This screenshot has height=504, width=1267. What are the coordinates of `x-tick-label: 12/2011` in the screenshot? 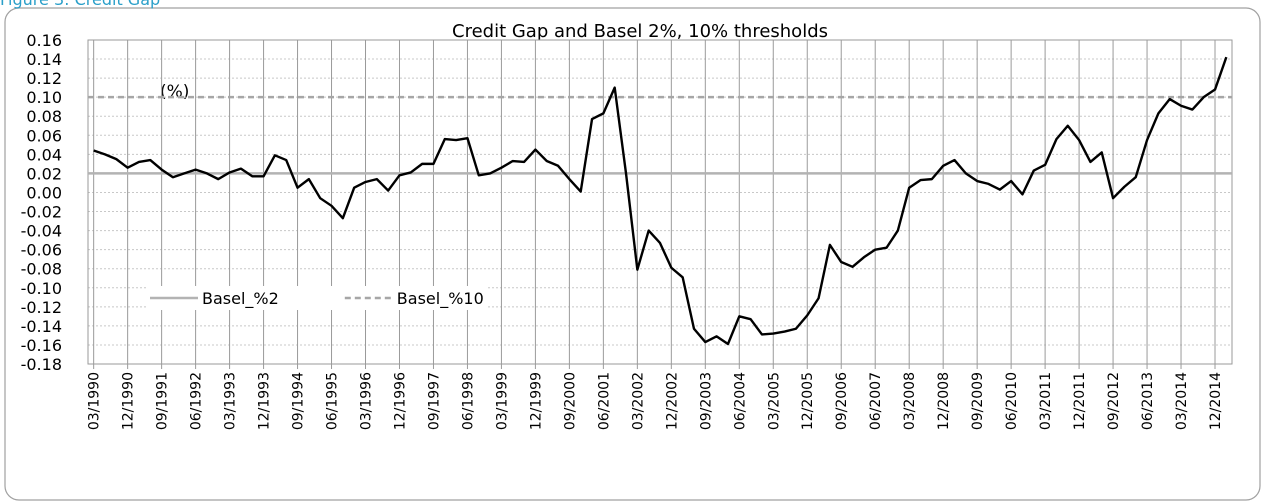 It's located at (1080, 401).